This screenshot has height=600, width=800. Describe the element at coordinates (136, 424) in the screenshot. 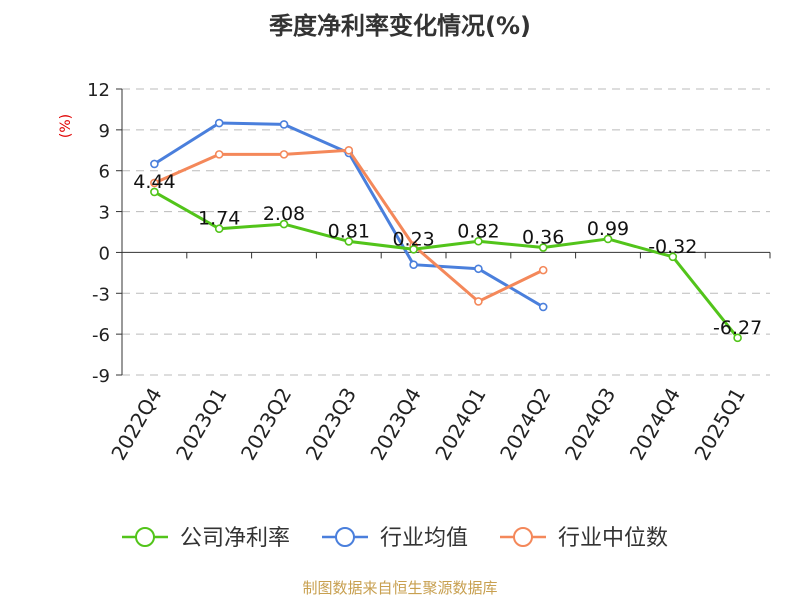

I see `x-tick-label: 2022Q4` at that location.